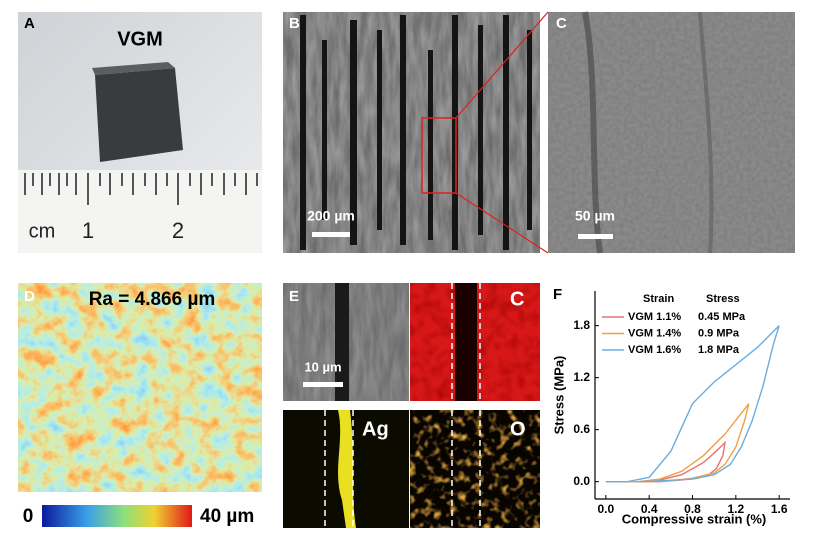 This screenshot has width=817, height=542. Describe the element at coordinates (517, 299) in the screenshot. I see `element-label: C` at that location.